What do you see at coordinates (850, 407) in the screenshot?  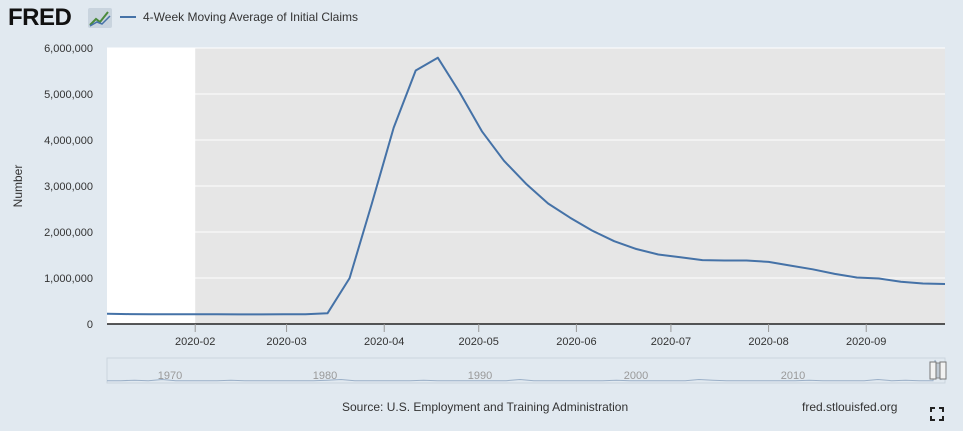 I see `site-link: fred.stlouisfed.org` at bounding box center [850, 407].